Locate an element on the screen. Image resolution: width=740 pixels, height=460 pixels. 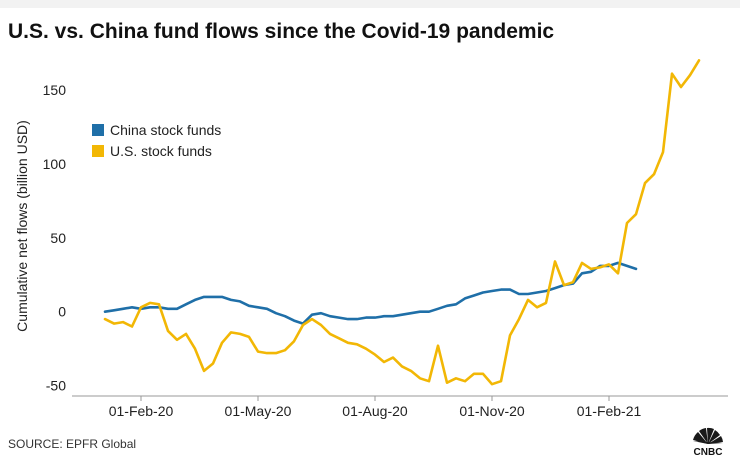
top-rule is located at coordinates (370, 4).